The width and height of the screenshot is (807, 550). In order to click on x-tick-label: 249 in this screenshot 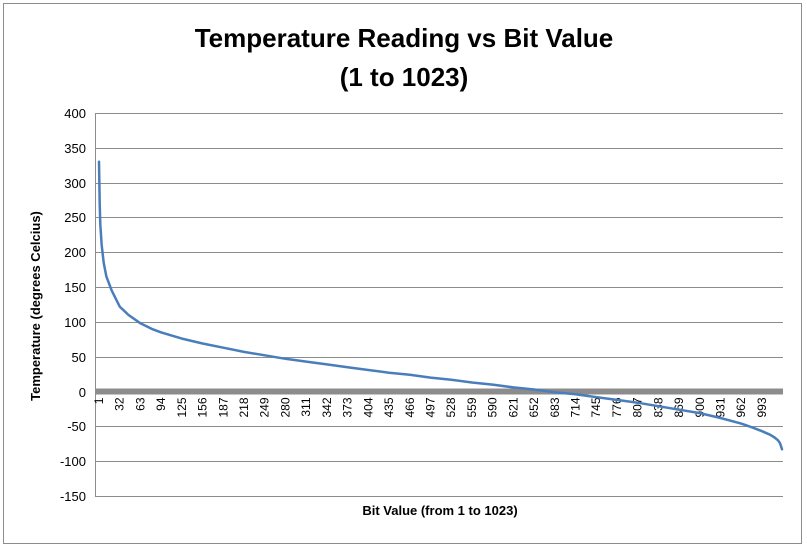, I will do `click(265, 407)`.